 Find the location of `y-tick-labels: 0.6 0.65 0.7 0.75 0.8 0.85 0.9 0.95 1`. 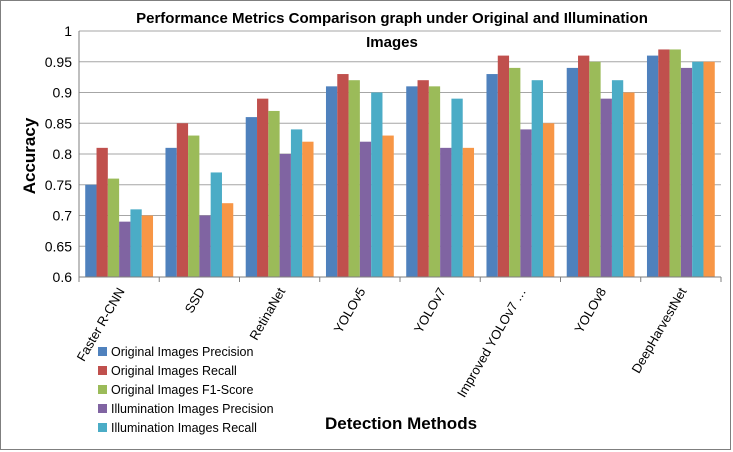

y-tick-labels: 0.6 0.65 0.7 0.75 0.8 0.85 0.9 0.95 1 is located at coordinates (58, 154).